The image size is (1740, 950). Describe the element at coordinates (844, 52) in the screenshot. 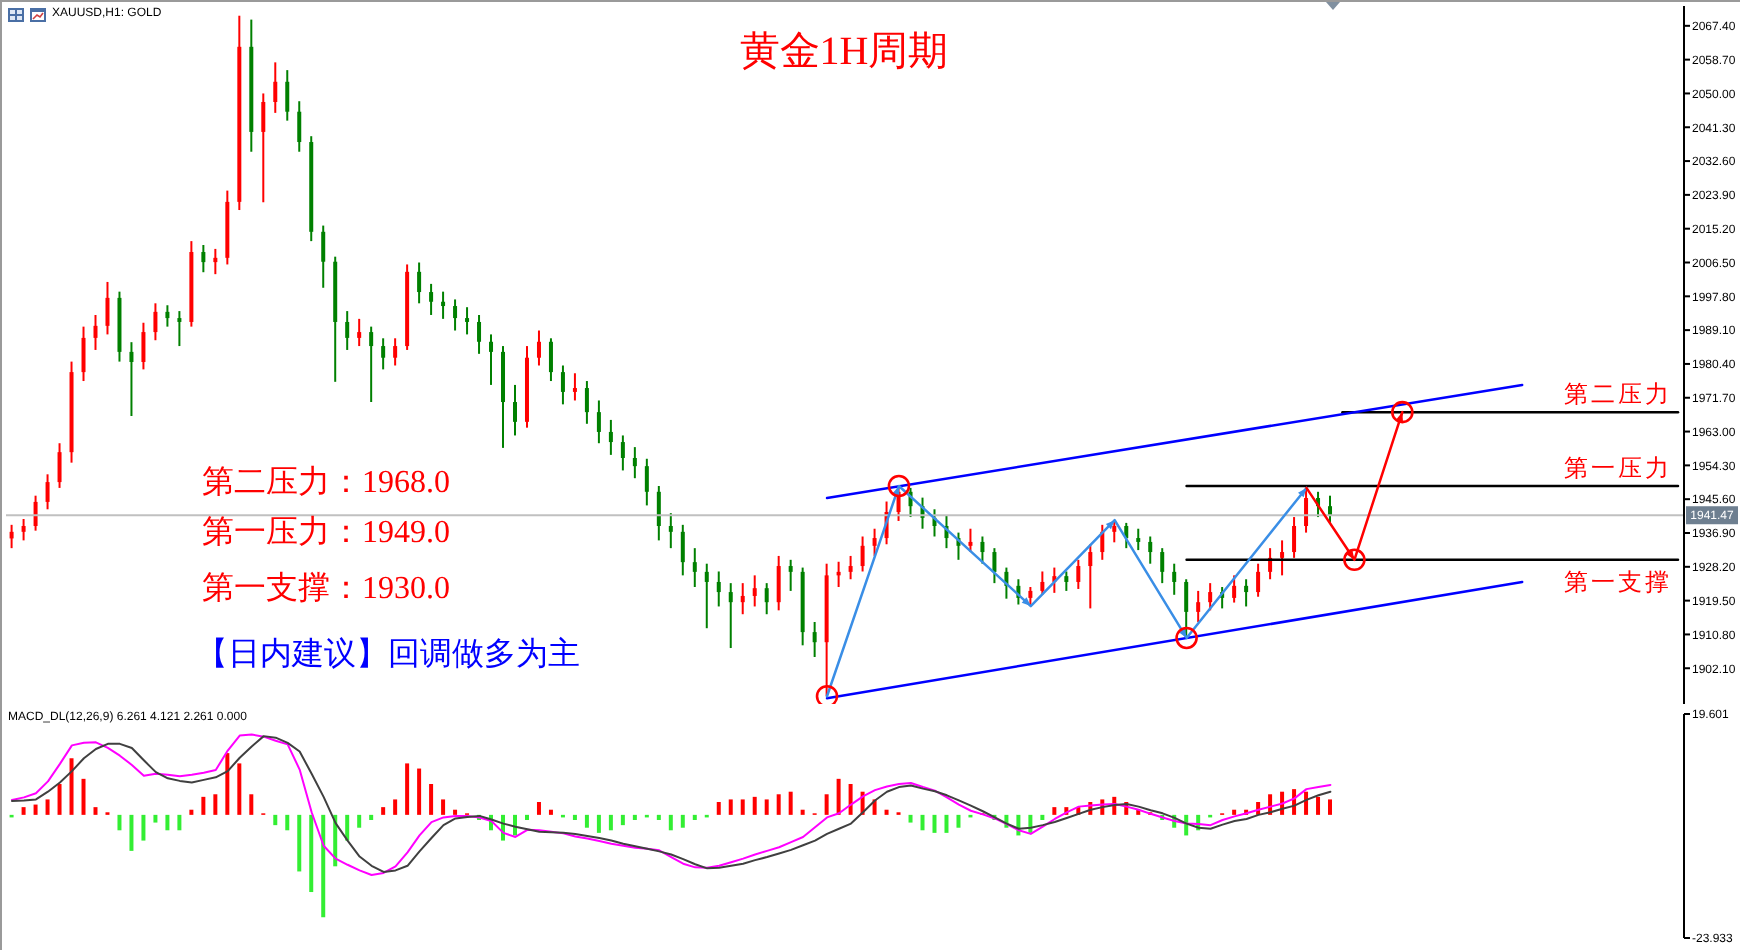

I see `text: 黄金1H周期` at that location.